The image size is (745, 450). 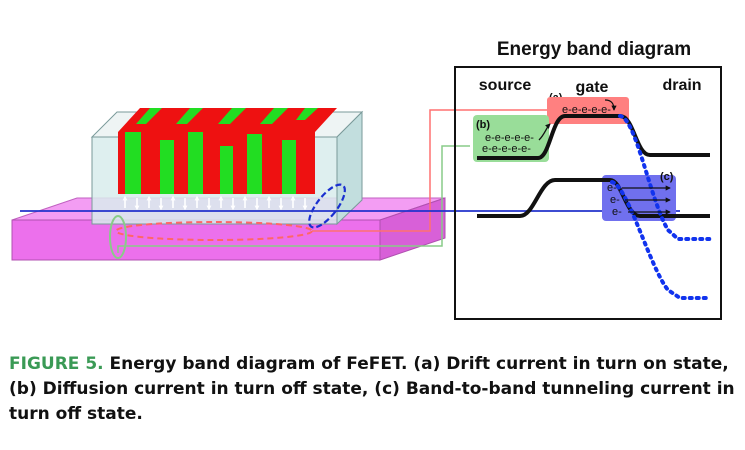 What do you see at coordinates (593, 137) in the screenshot?
I see `conduction-band` at bounding box center [593, 137].